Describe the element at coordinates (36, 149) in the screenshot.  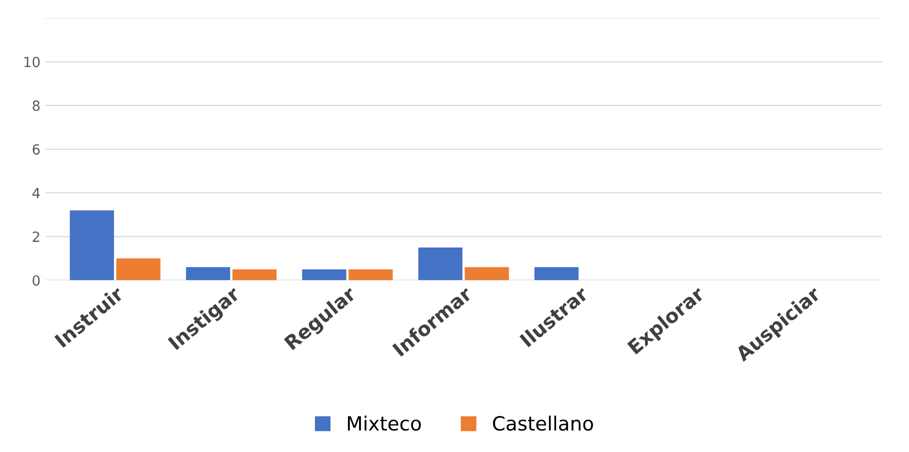
I see `y-tick-label: 6` at that location.